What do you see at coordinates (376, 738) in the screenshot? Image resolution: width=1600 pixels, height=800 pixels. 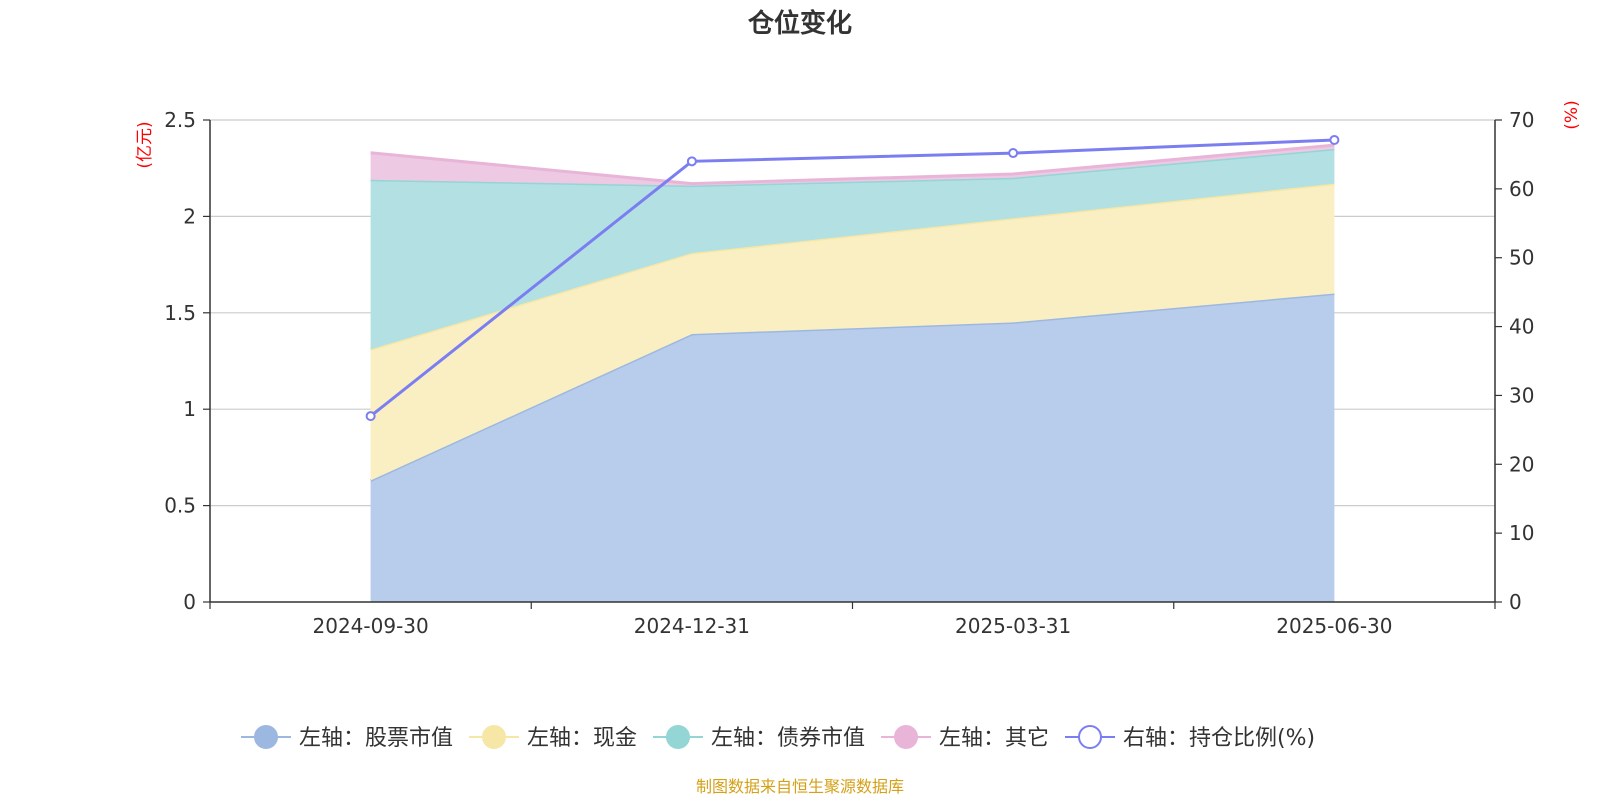 I see `legend-label: 左轴：股票市值` at bounding box center [376, 738].